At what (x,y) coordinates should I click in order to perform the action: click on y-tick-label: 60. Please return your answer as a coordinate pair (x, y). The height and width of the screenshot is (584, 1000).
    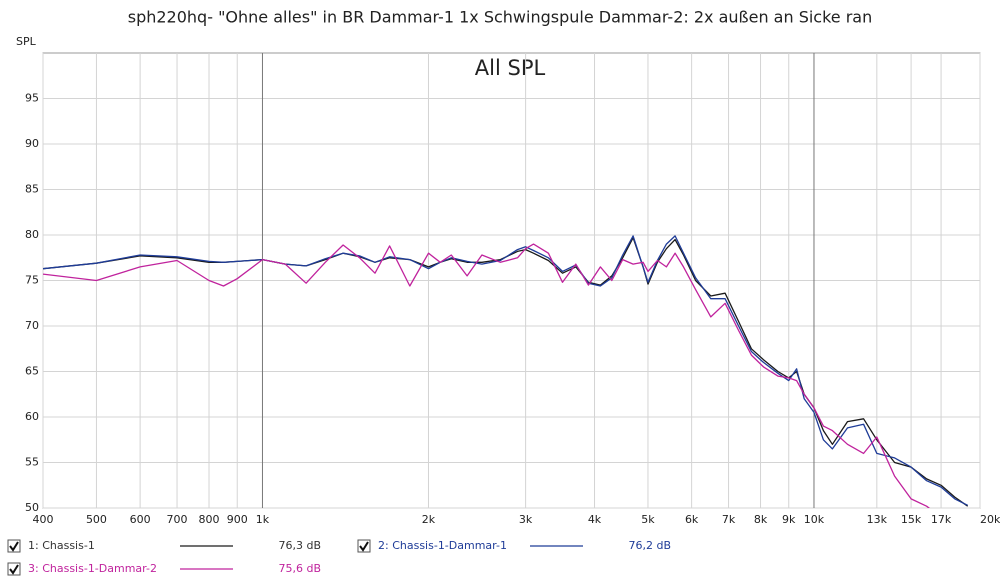
    Looking at the image, I should click on (32, 416).